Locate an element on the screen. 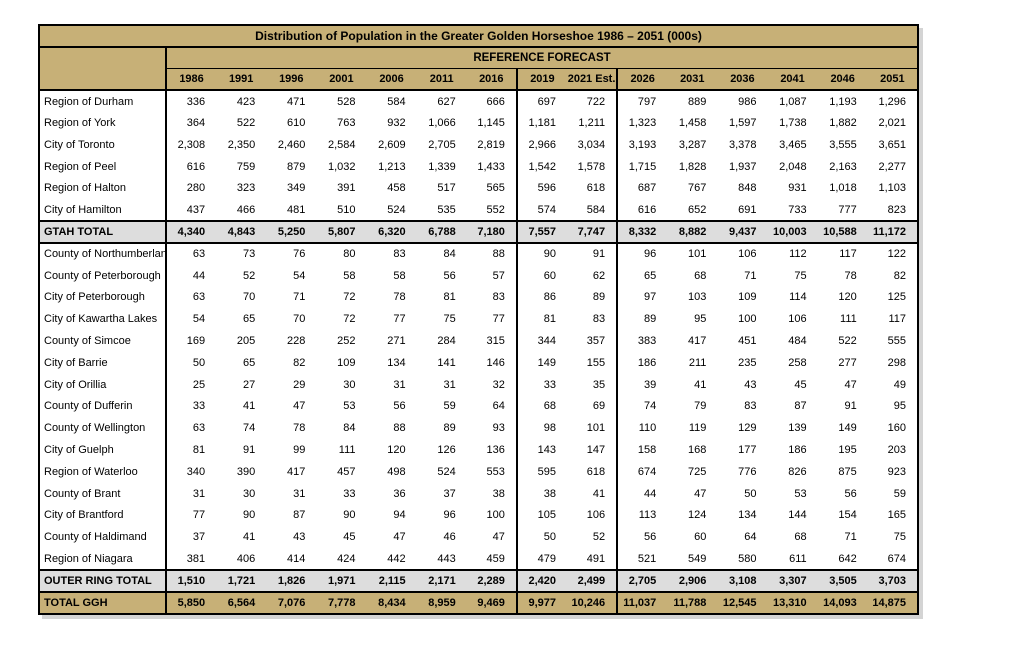 The height and width of the screenshot is (655, 1012). population-value-cell: 3,034 is located at coordinates (591, 144).